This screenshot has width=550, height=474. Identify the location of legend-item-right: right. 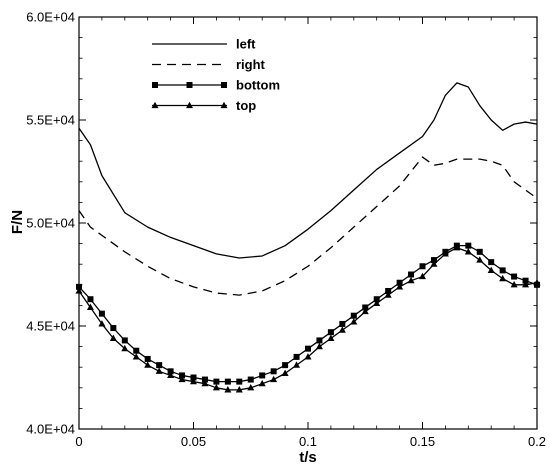
(209, 64).